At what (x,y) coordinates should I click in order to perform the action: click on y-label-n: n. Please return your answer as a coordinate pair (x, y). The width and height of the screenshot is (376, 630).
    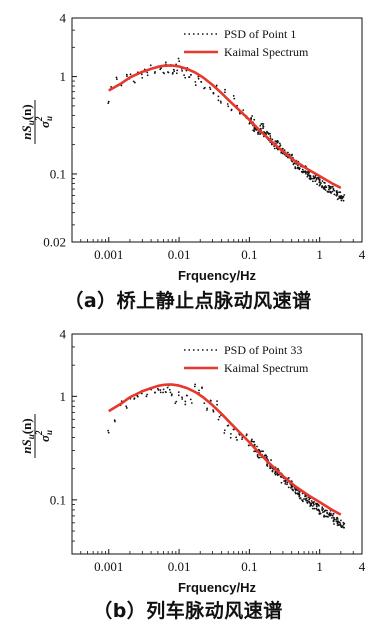
    Looking at the image, I should click on (26, 449).